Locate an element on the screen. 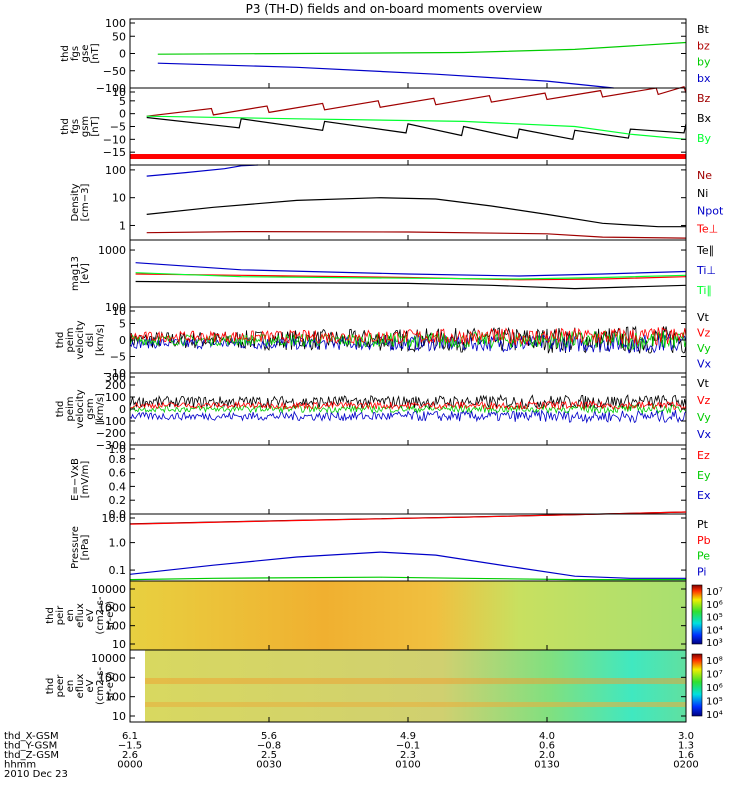  y-tick-label: −300 is located at coordinates (111, 445).